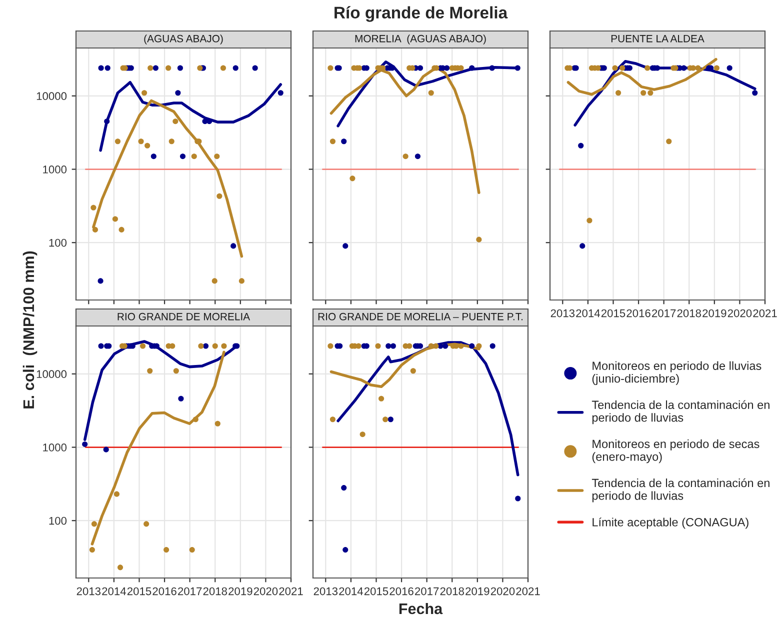 The width and height of the screenshot is (781, 629). I want to click on chart-subtitle: MORELIA (AGUAS ABAJO), so click(420, 39).